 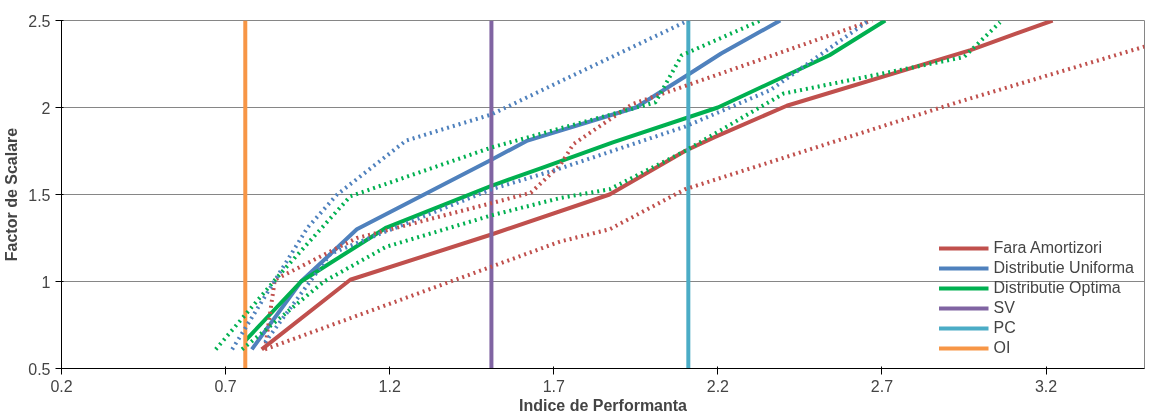 What do you see at coordinates (718, 386) in the screenshot?
I see `x-tick-label: 2.2` at bounding box center [718, 386].